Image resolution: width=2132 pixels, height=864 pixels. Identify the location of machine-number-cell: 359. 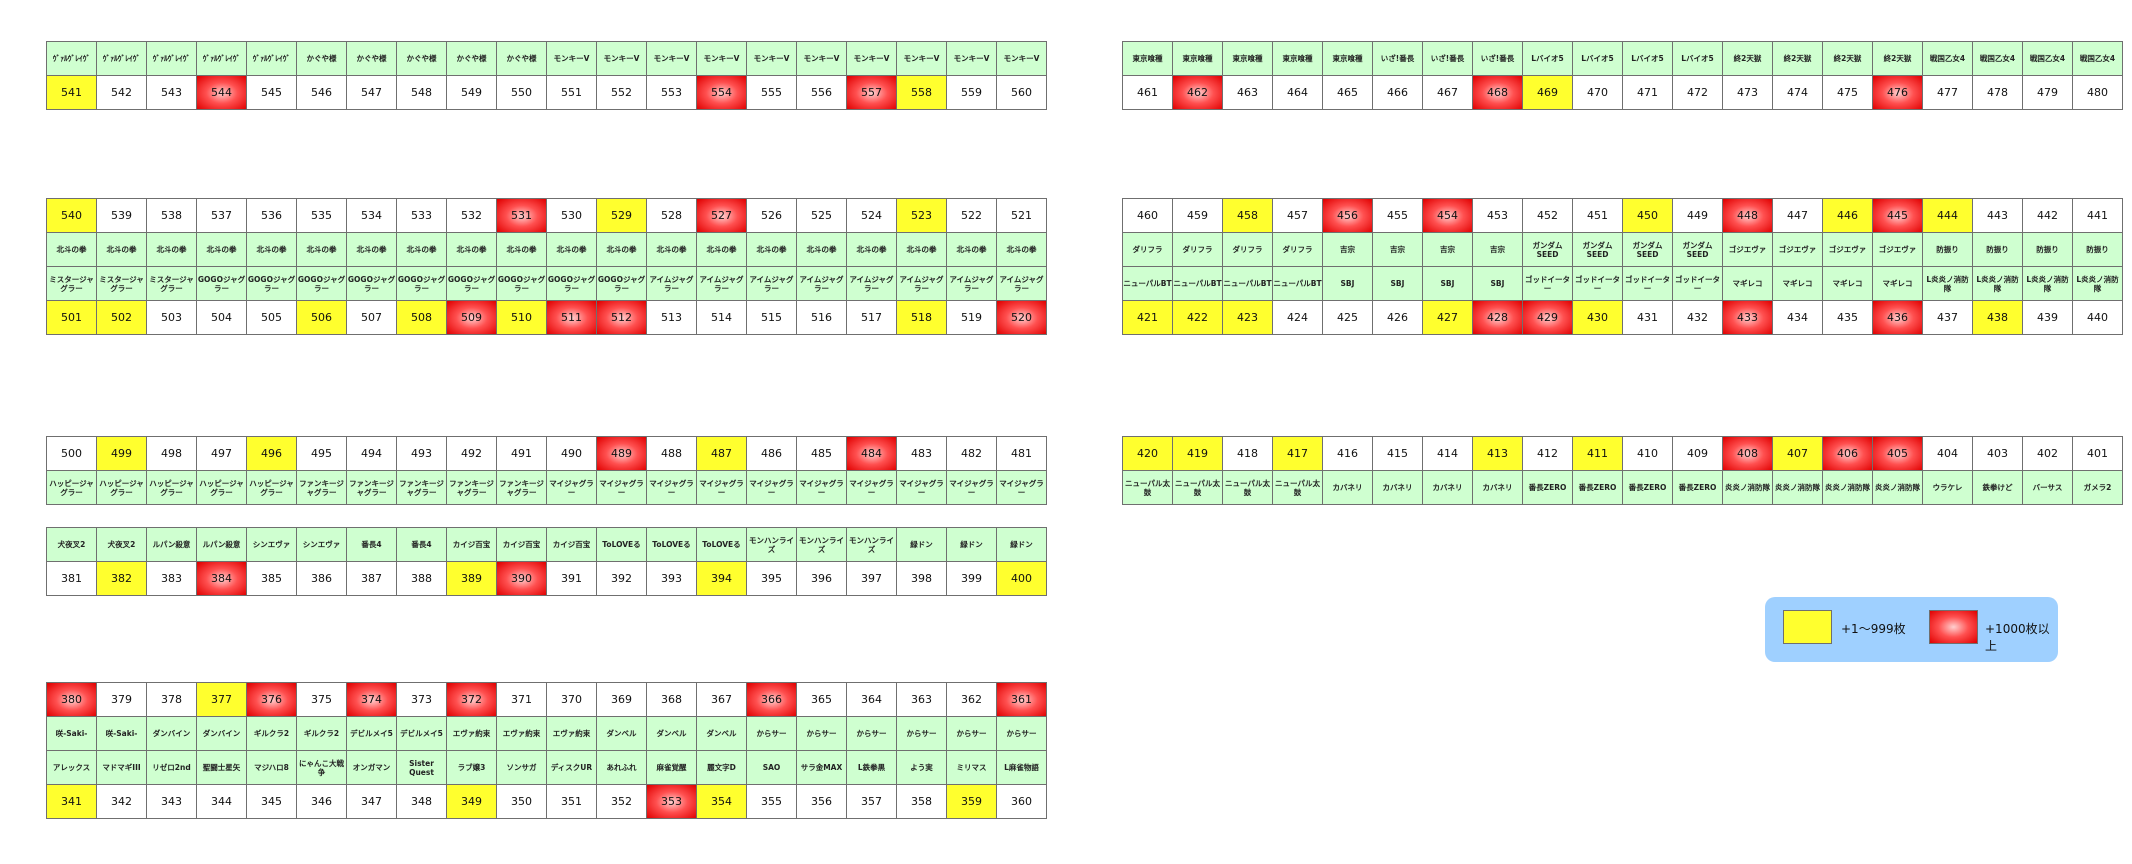
(971, 801).